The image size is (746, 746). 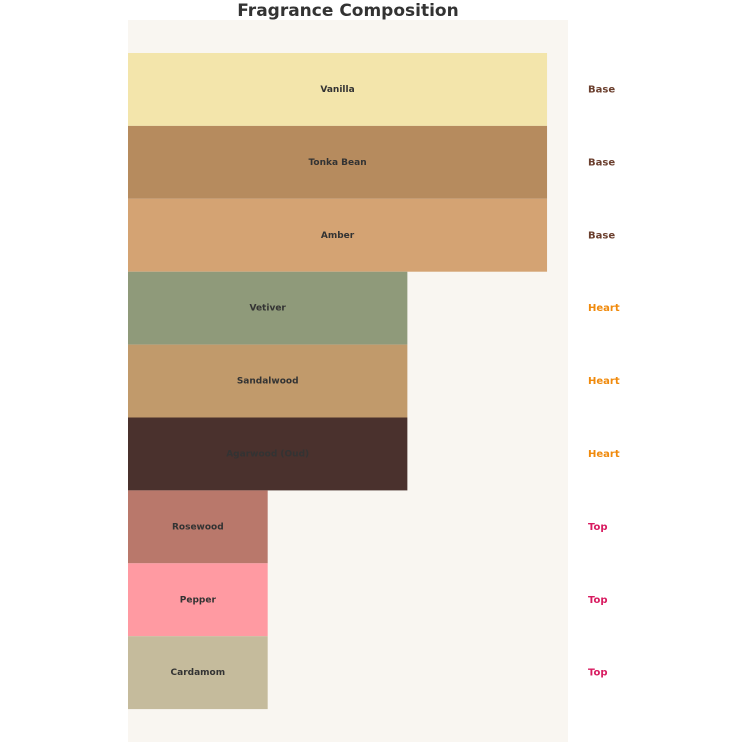 I want to click on bar-label: Pepper, so click(x=198, y=600).